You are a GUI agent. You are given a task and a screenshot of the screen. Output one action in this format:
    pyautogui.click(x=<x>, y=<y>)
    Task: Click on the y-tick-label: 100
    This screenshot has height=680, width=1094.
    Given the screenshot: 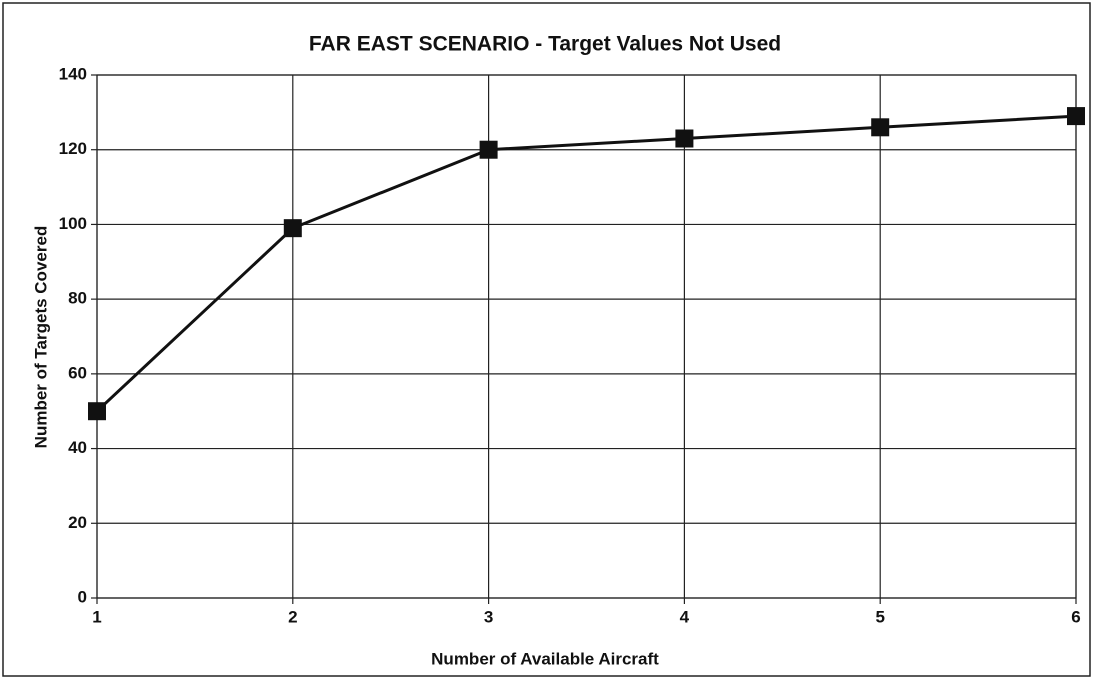 What is the action you would take?
    pyautogui.click(x=73, y=223)
    